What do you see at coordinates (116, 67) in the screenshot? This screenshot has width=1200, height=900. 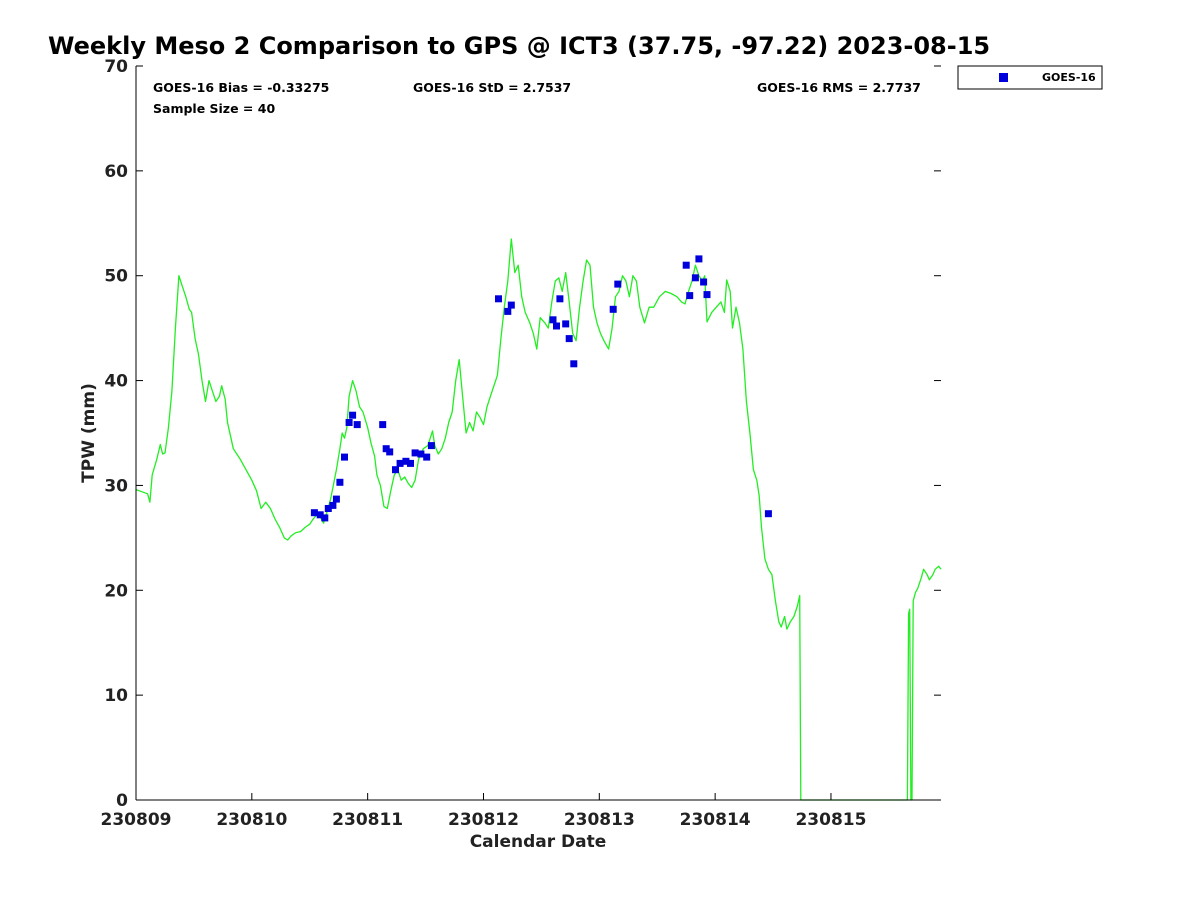 I see `y-tick-label: 70` at bounding box center [116, 67].